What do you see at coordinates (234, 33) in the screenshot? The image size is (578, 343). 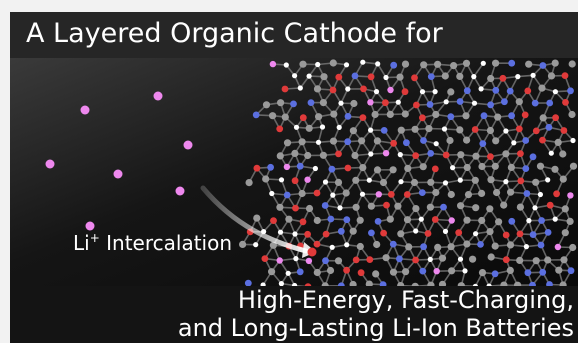 I see `title: A Layered Organic Cathode for` at bounding box center [234, 33].